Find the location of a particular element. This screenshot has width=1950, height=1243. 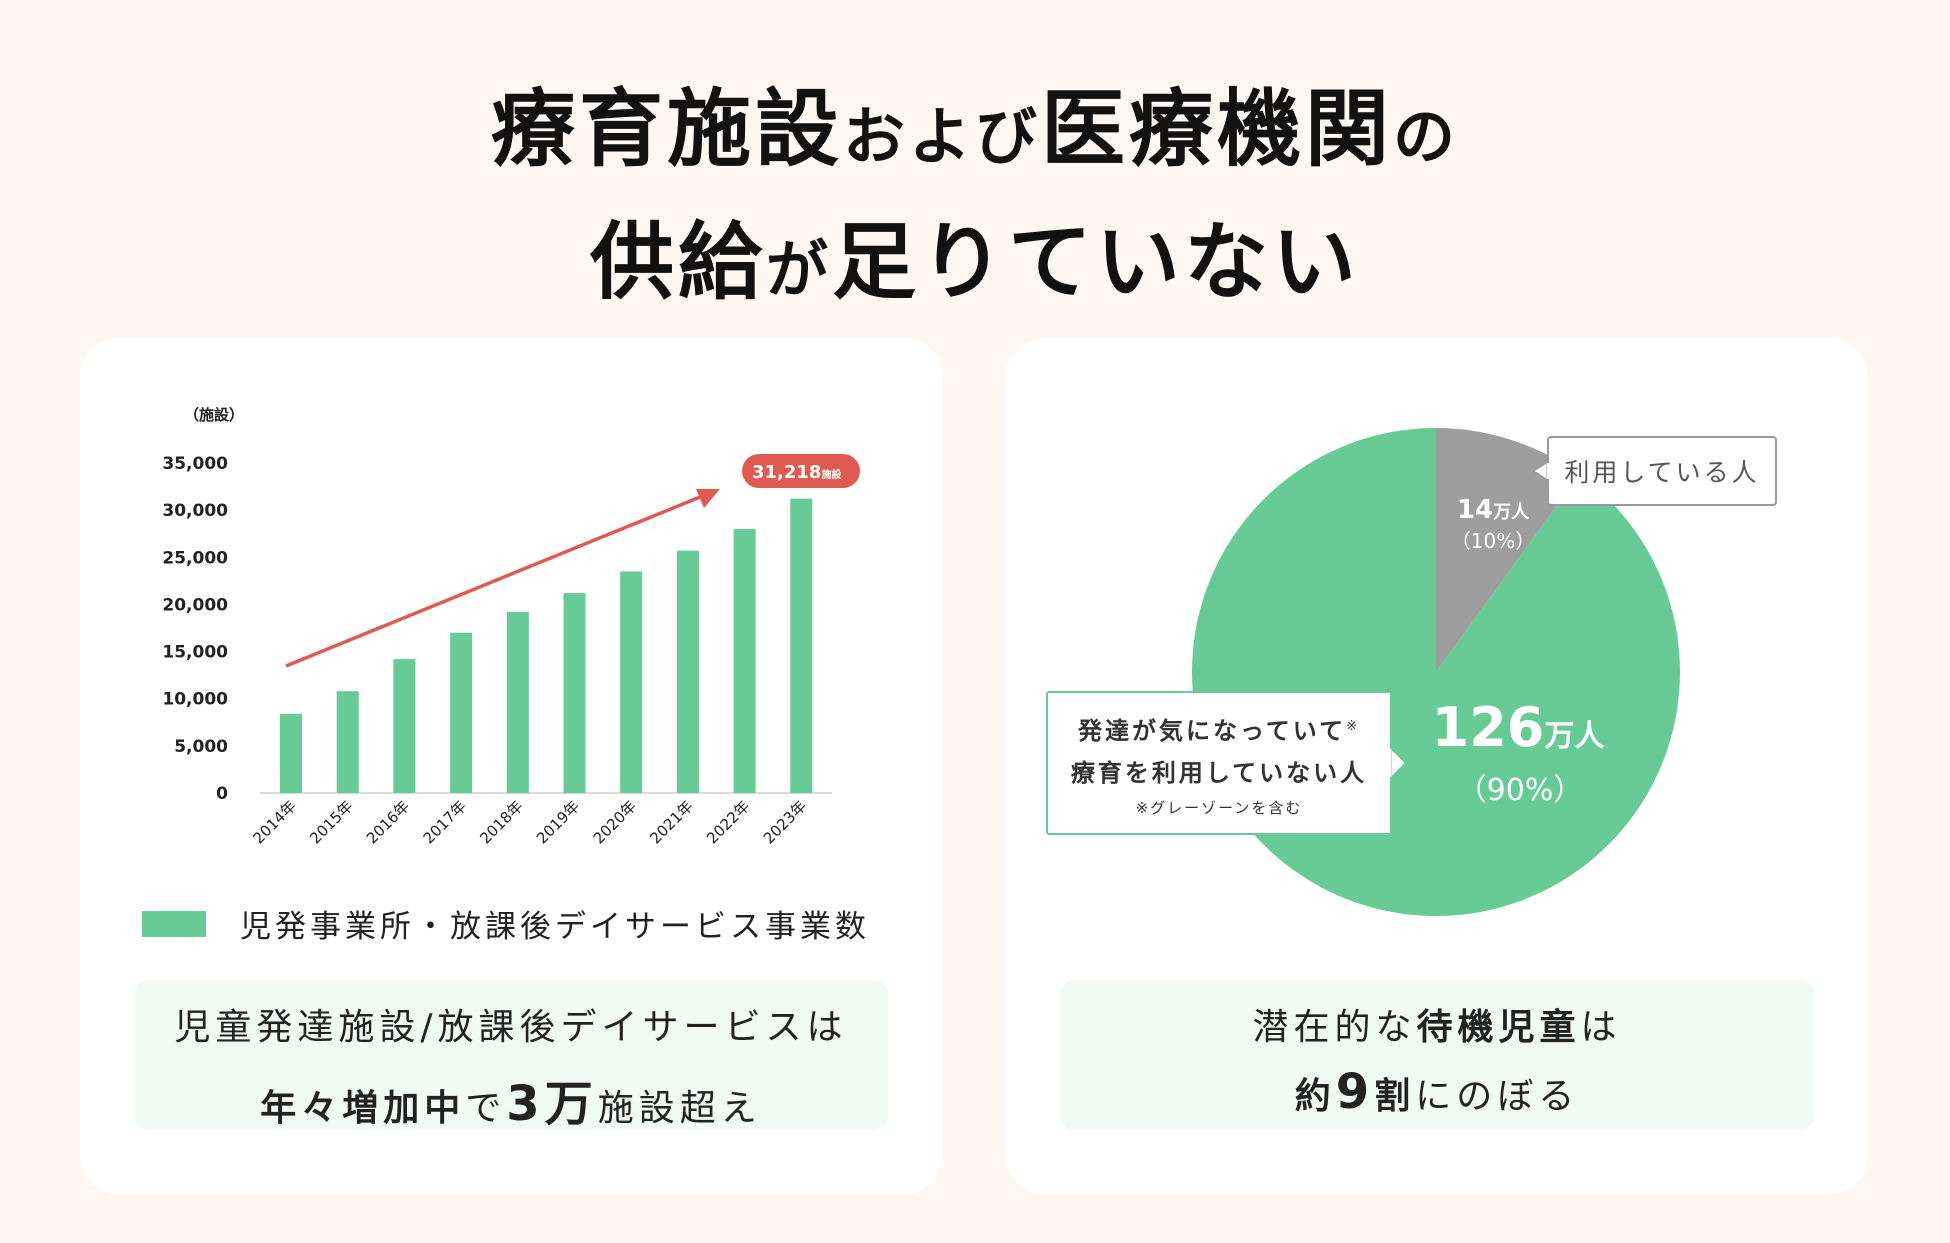

summary-bold: 約 is located at coordinates (1315, 1096).